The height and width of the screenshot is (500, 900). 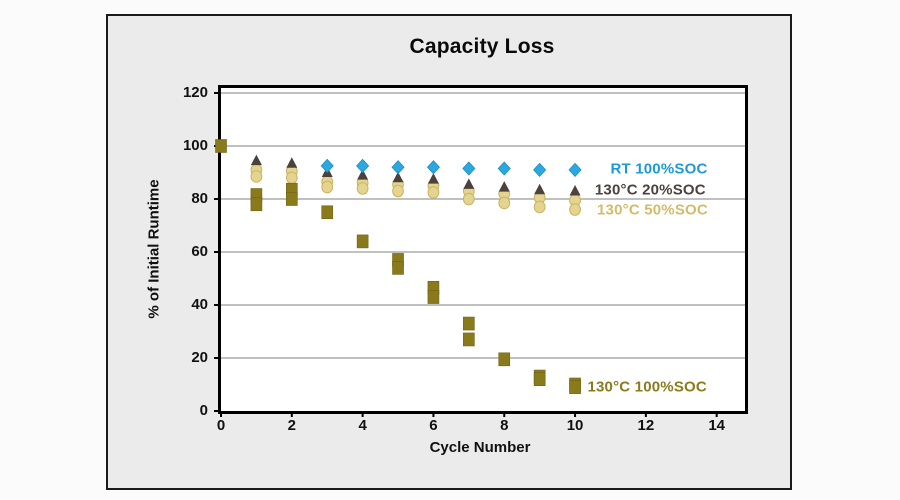 What do you see at coordinates (646, 425) in the screenshot?
I see `x-tick-label: 12` at bounding box center [646, 425].